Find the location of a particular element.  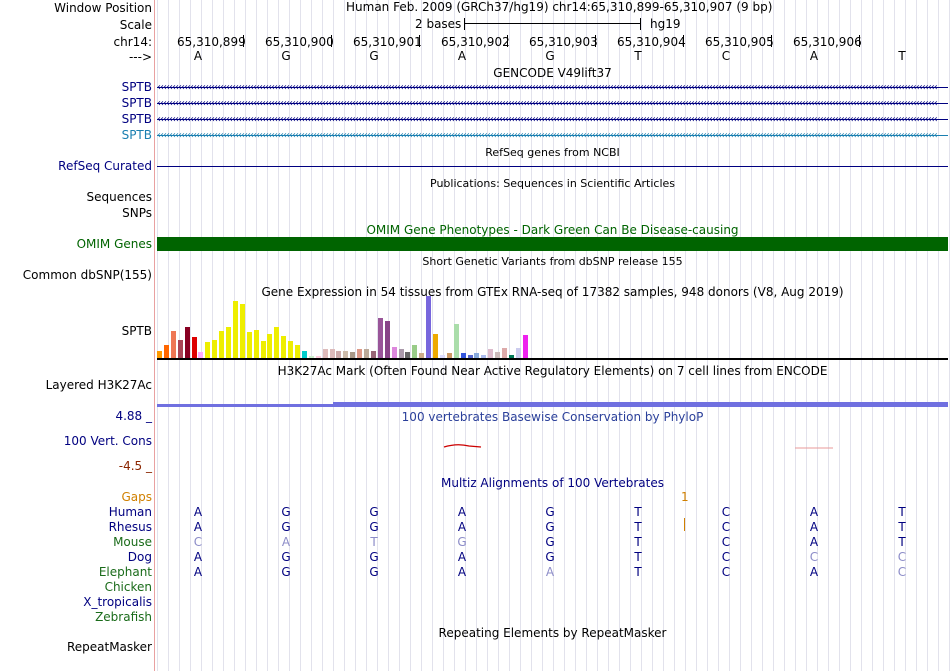

gtex-expression-chart is located at coordinates (347, 327).